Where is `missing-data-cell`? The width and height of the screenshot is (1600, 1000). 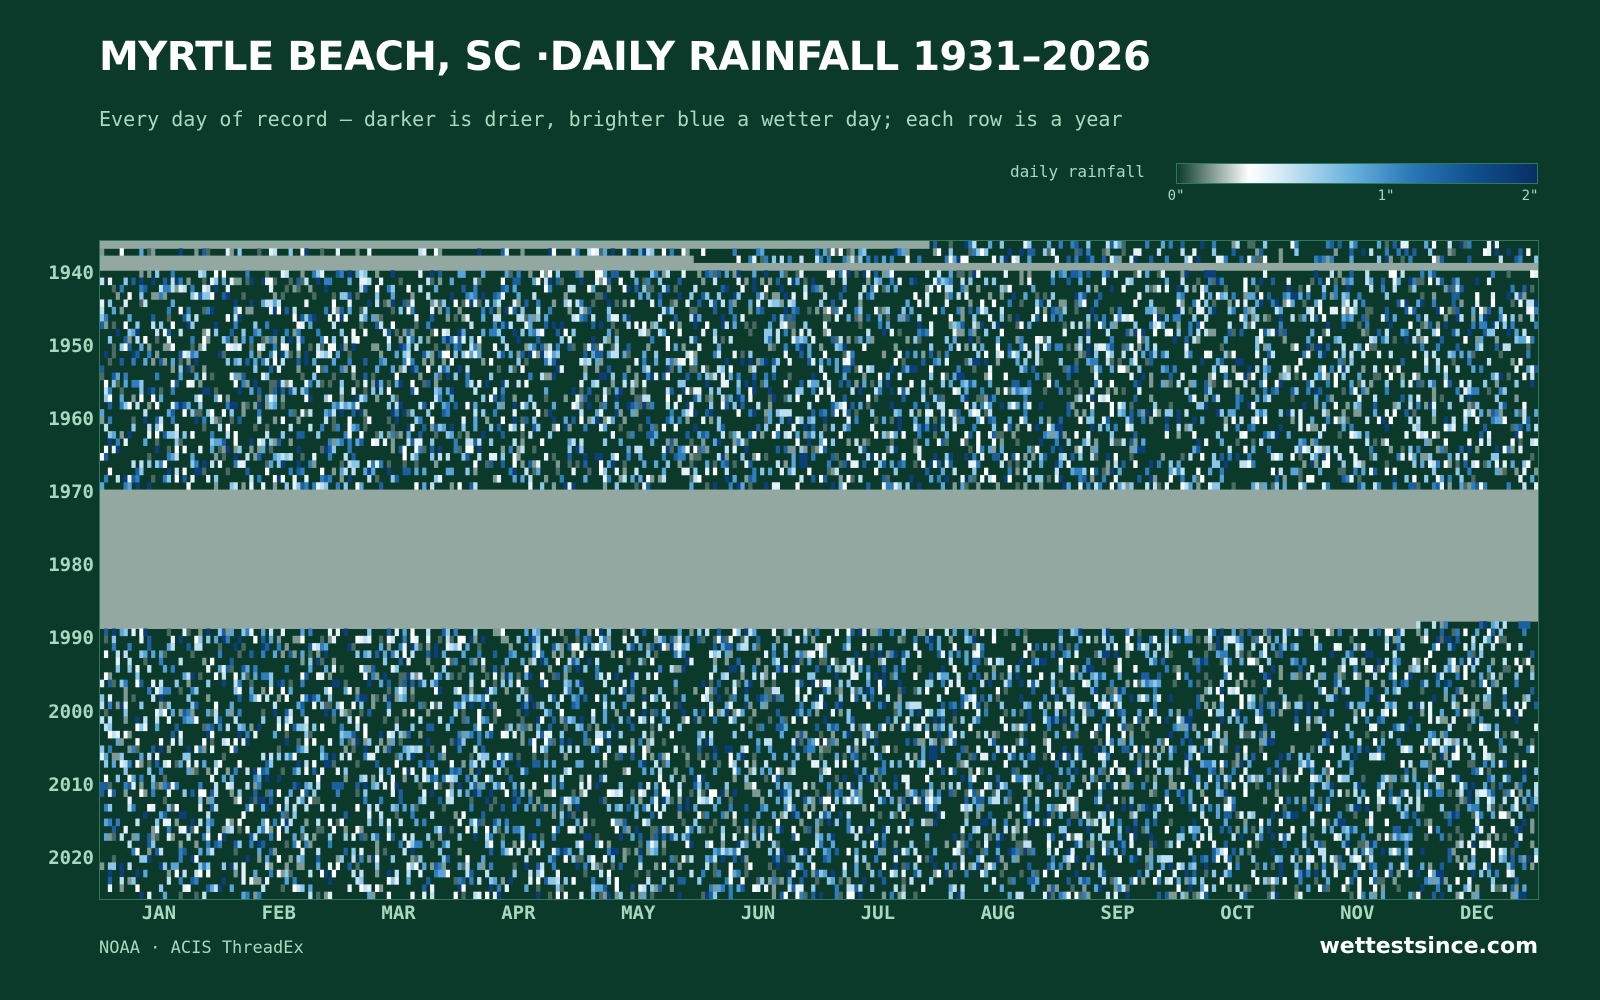 missing-data-cell is located at coordinates (819, 522).